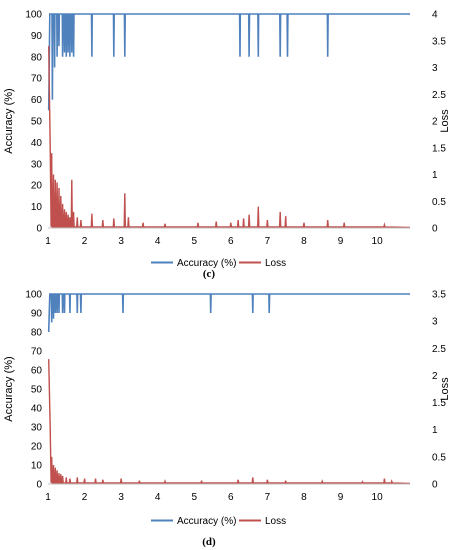  What do you see at coordinates (439, 148) in the screenshot?
I see `y2-tick-label-c-3: 1.5` at bounding box center [439, 148].